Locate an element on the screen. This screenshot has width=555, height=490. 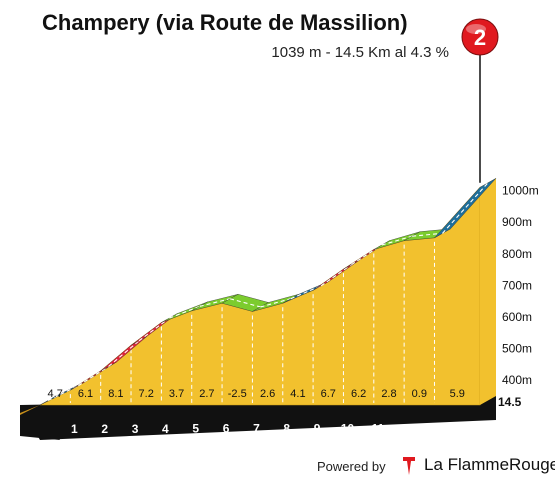
ribbon-segment is located at coordinates (465, 208).